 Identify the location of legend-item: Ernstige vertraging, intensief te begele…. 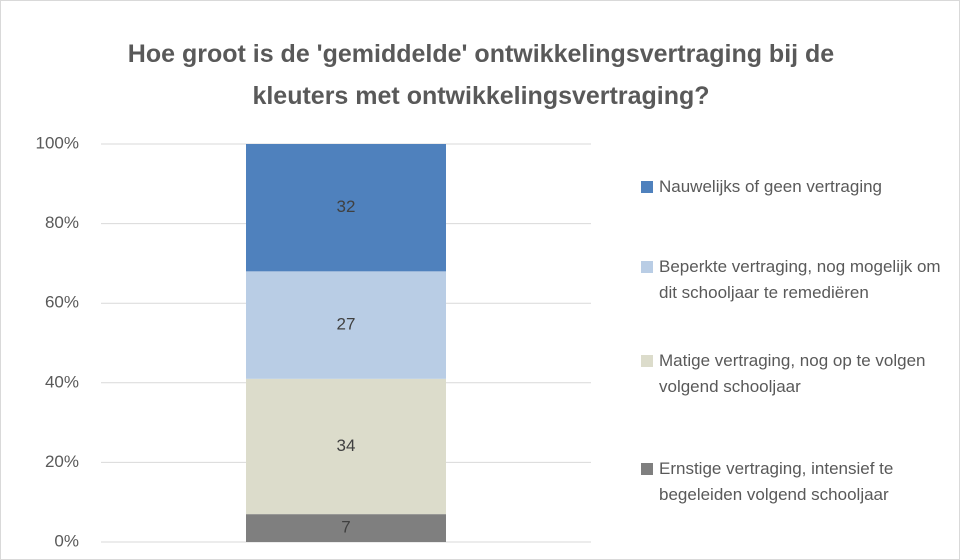
(800, 482).